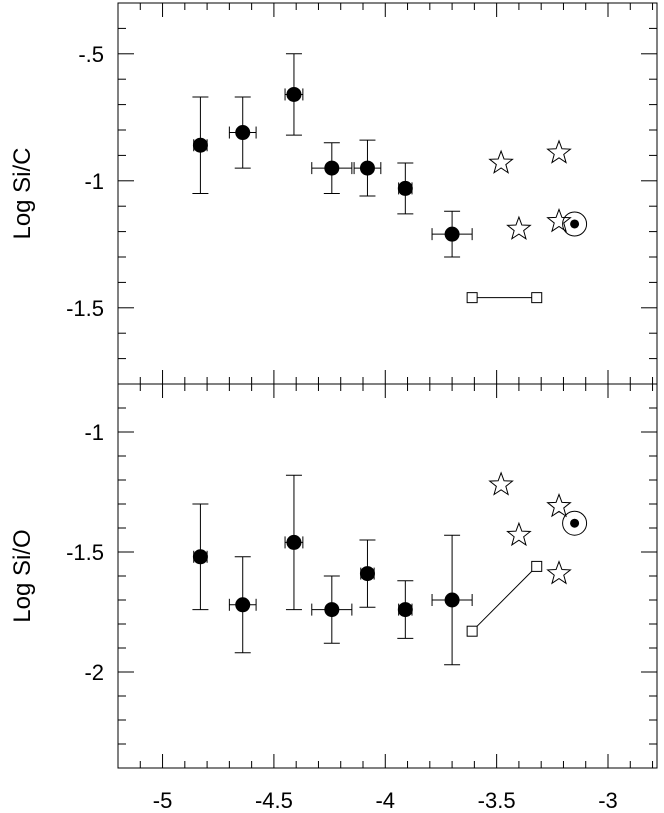 The width and height of the screenshot is (664, 813). I want to click on y-tick-label: -.5, so click(91, 54).